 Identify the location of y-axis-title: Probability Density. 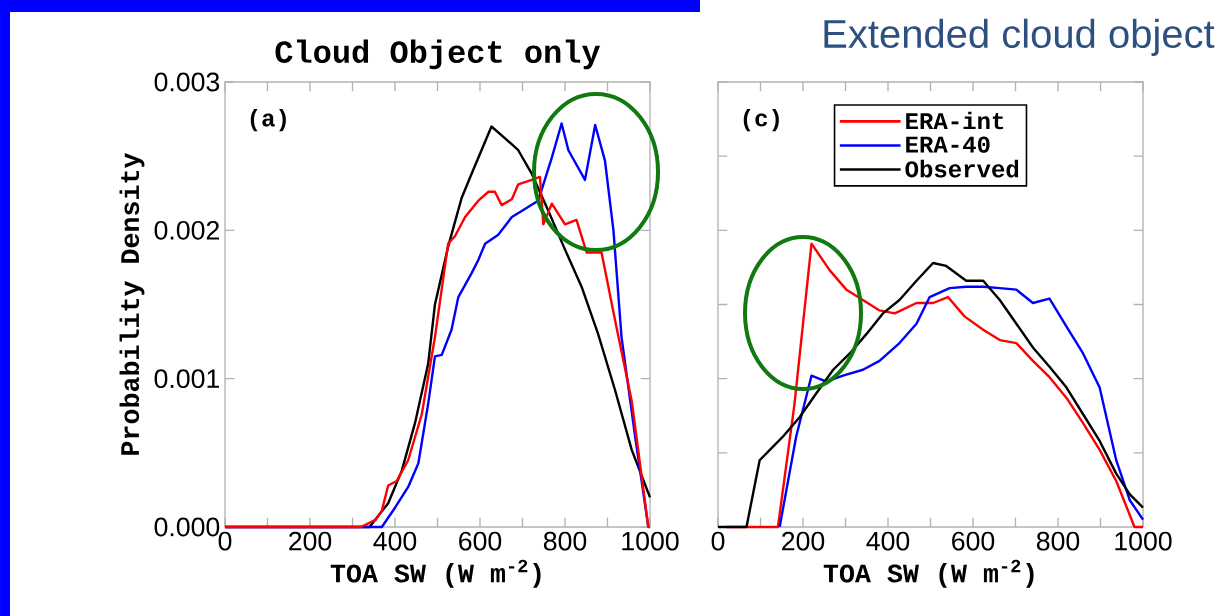
(132, 304).